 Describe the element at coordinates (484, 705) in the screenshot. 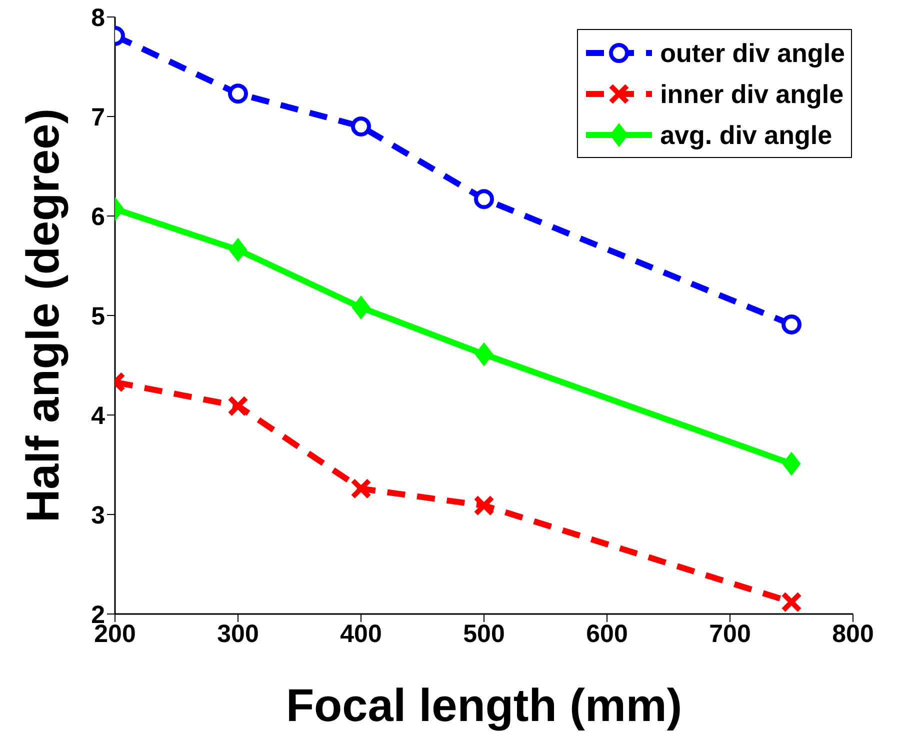

I see `x-axis-title: Focal length (mm)` at that location.